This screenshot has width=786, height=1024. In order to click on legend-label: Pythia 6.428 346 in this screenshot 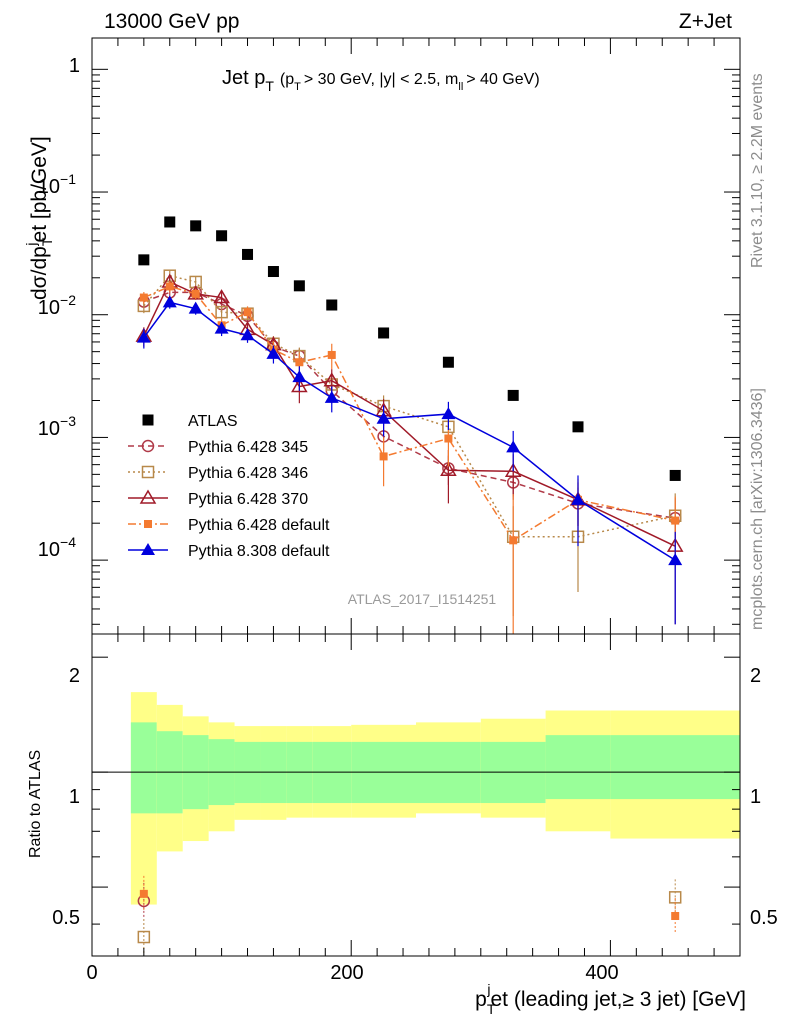, I will do `click(248, 473)`.